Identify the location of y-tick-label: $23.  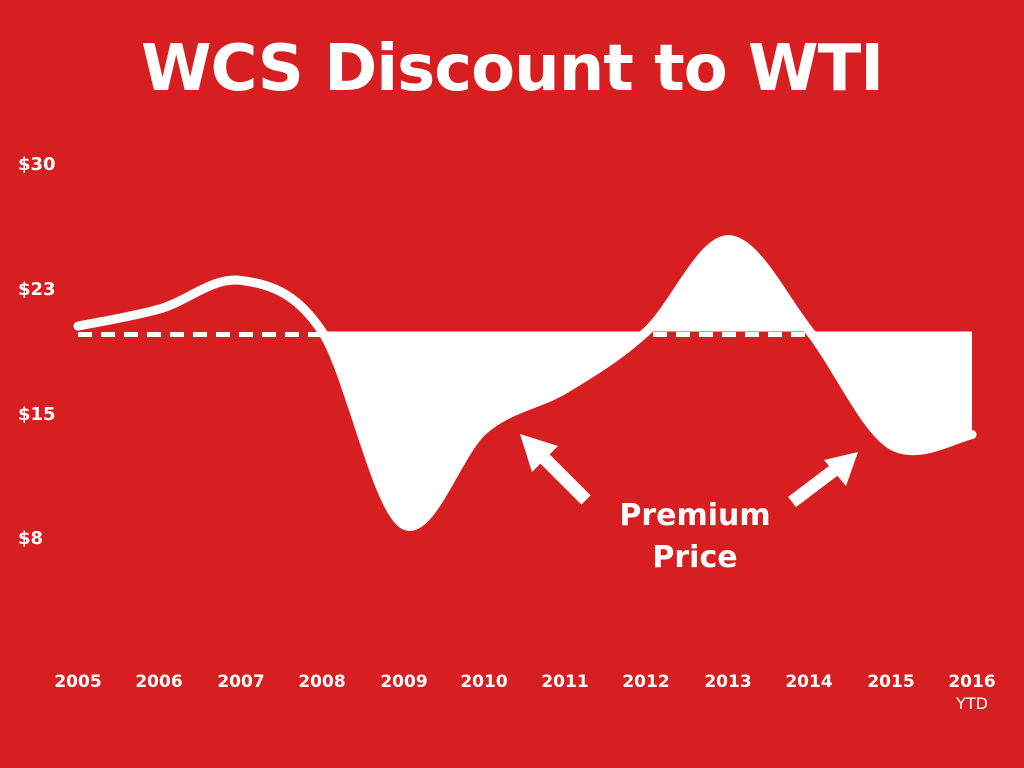
(37, 289).